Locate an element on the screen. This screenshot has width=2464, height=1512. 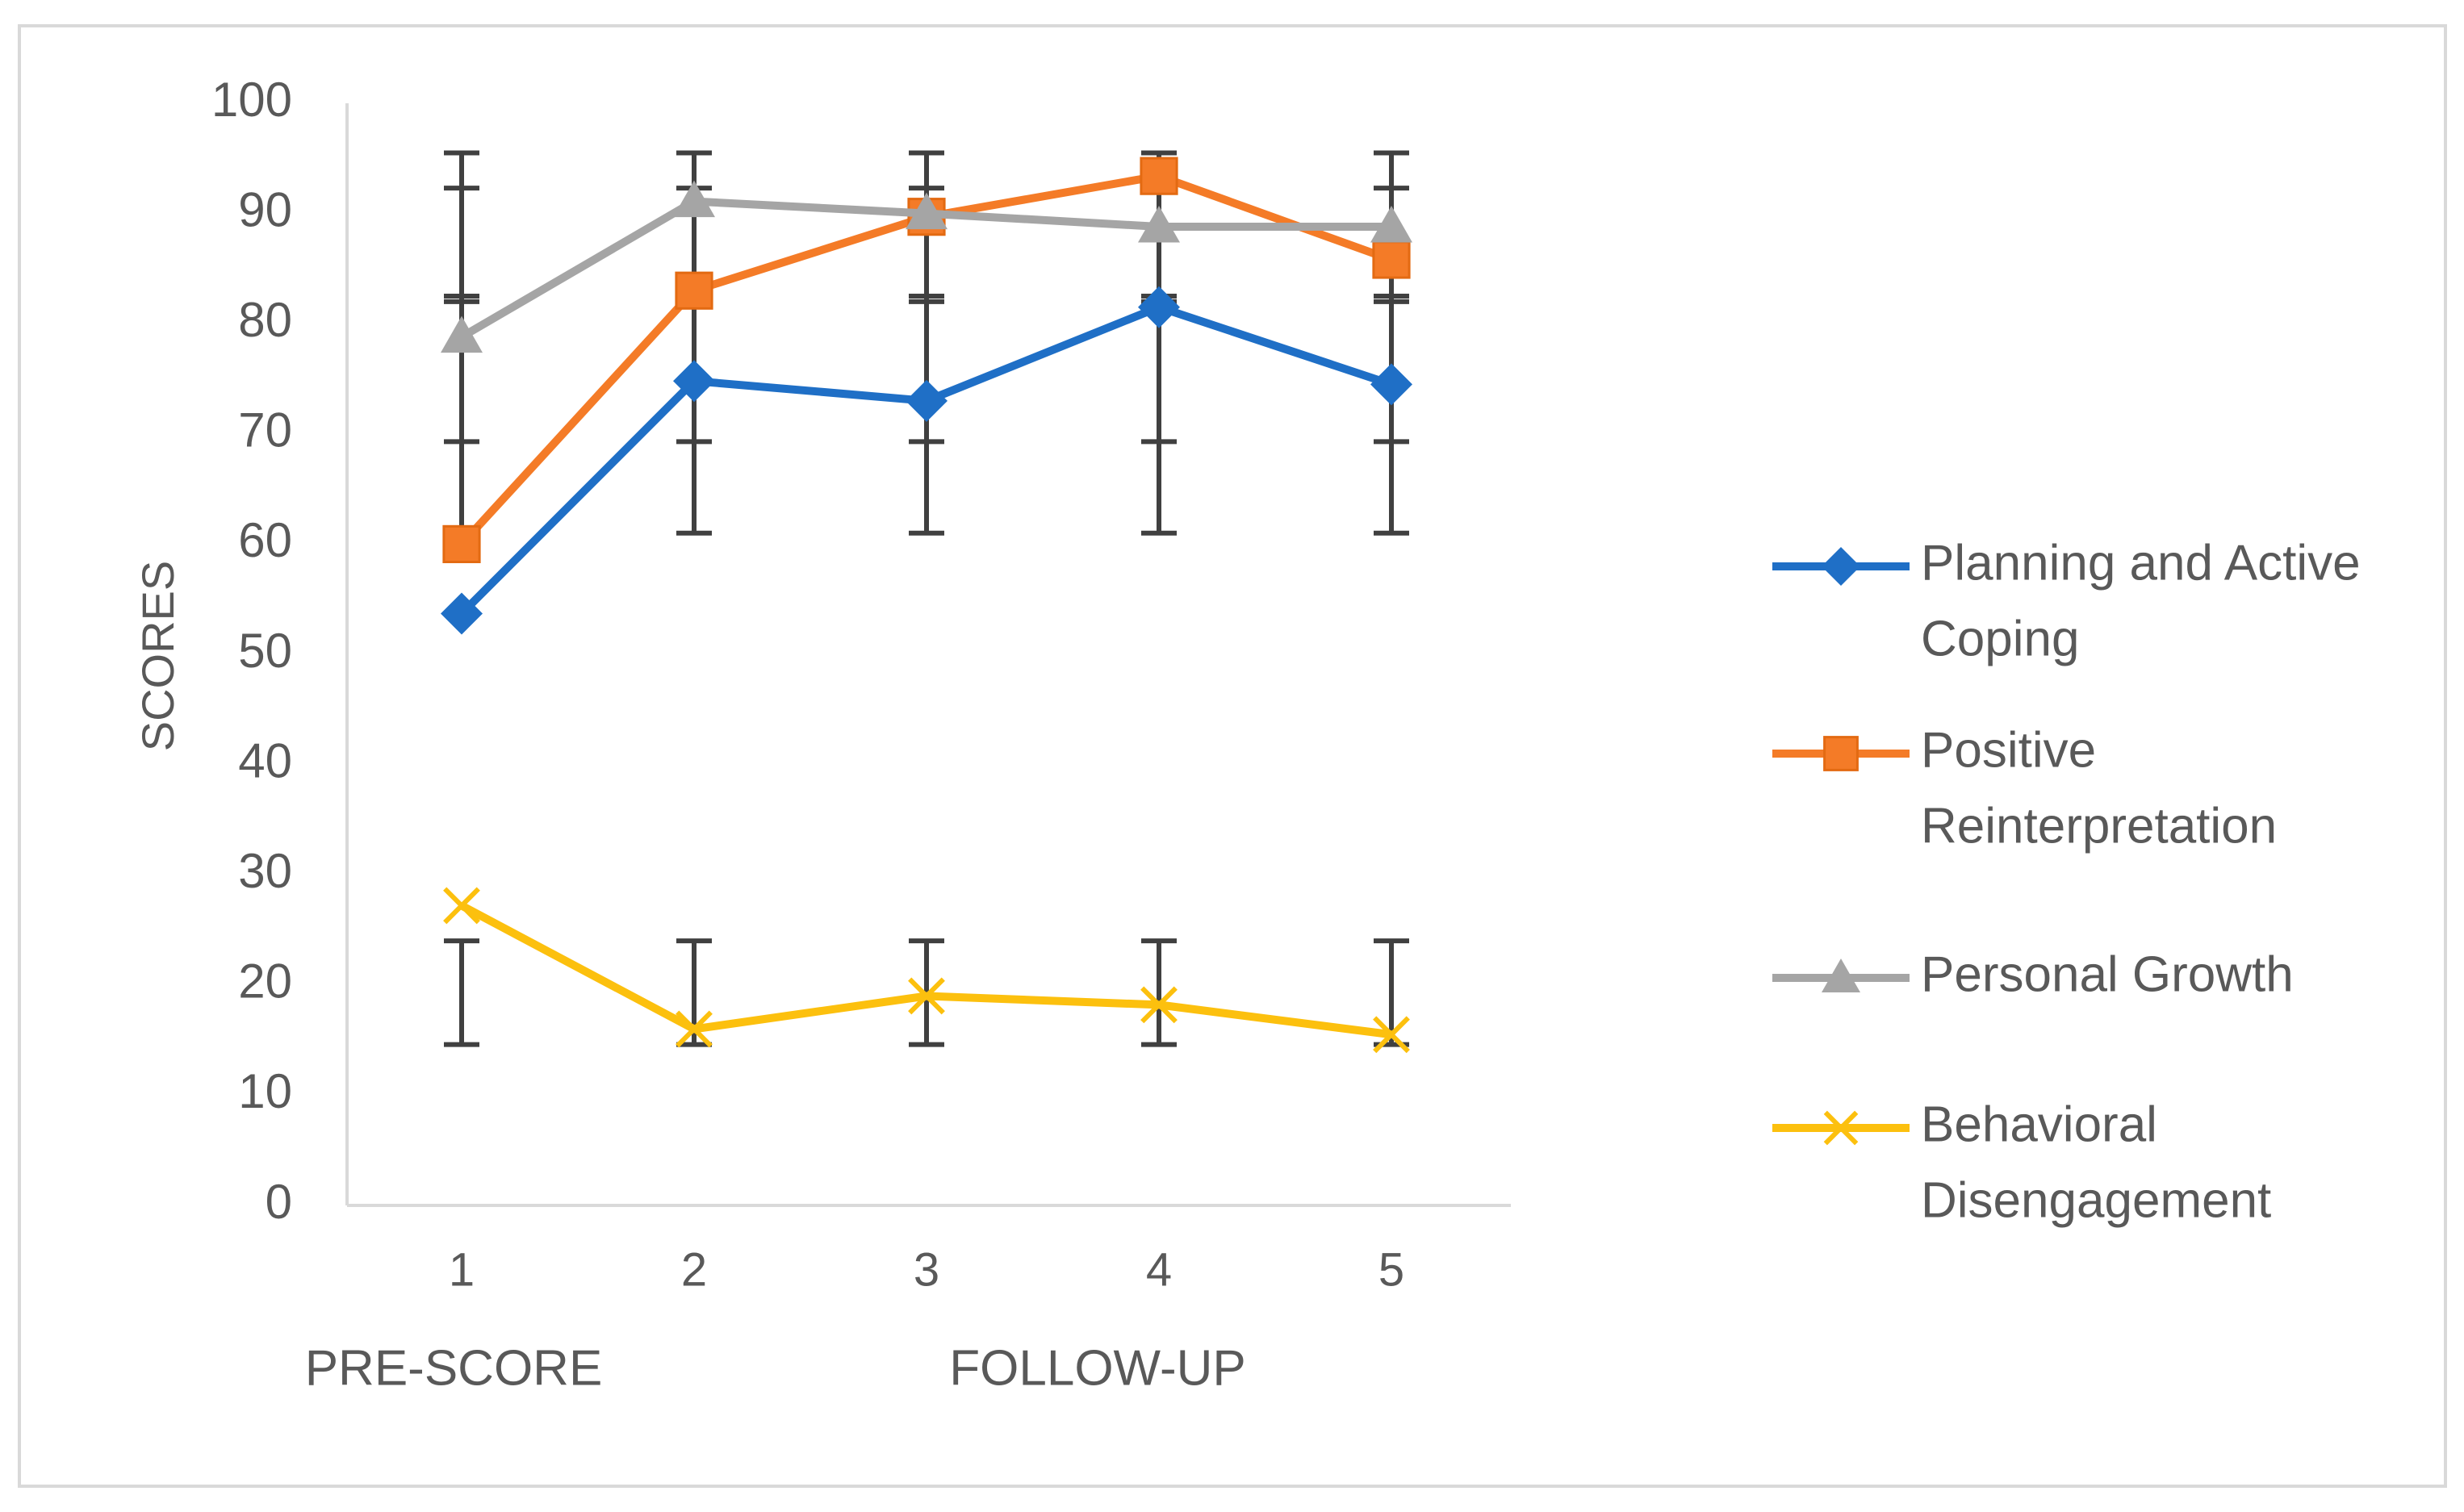
legend-label: Disengagement is located at coordinates (2096, 1200).